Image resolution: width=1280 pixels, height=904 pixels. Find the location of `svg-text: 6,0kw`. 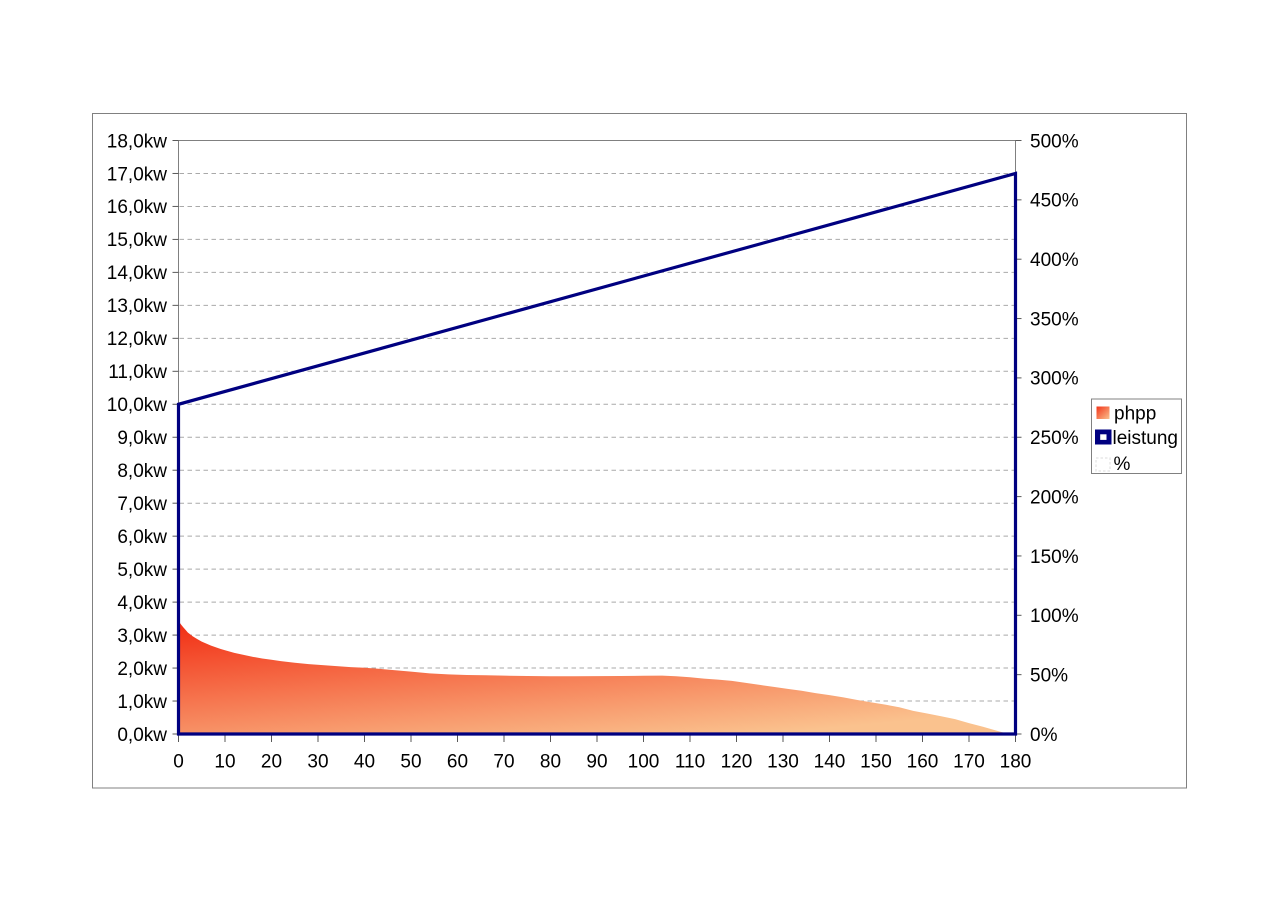

svg-text: 6,0kw is located at coordinates (142, 537).